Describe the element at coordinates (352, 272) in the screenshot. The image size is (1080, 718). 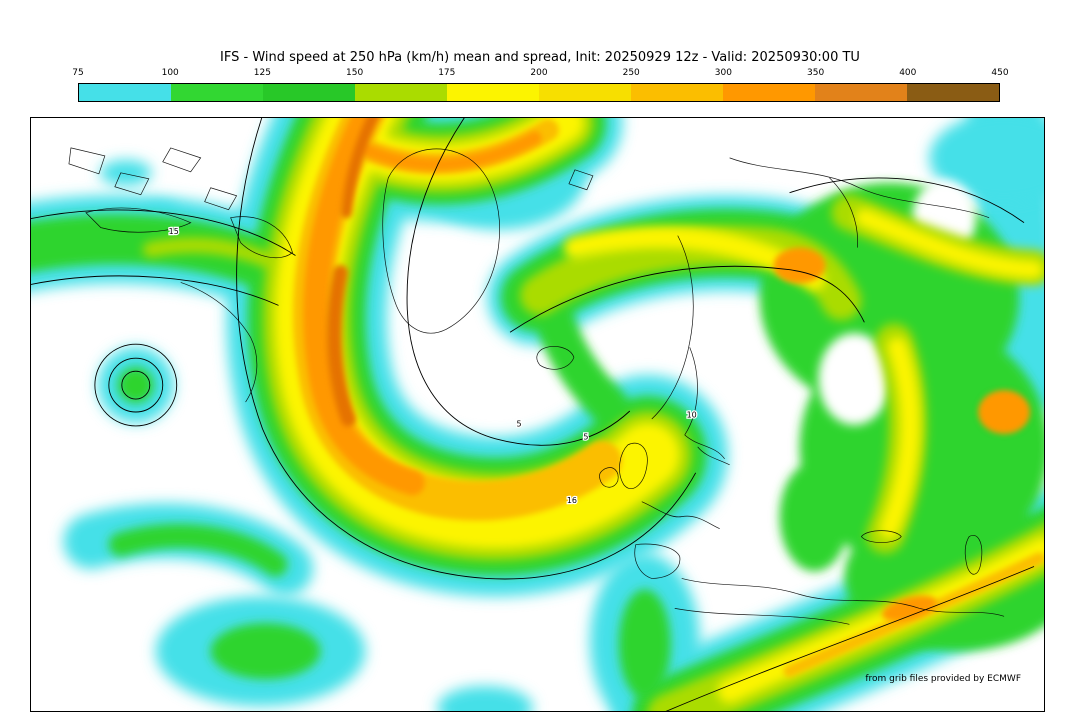
I see `shading-deep-orange` at that location.